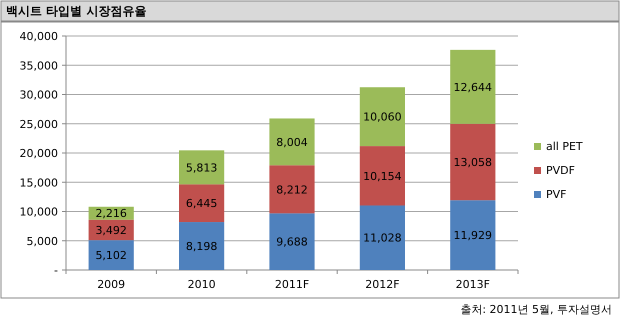 The image size is (620, 320). I want to click on data-label: 8,004, so click(292, 142).